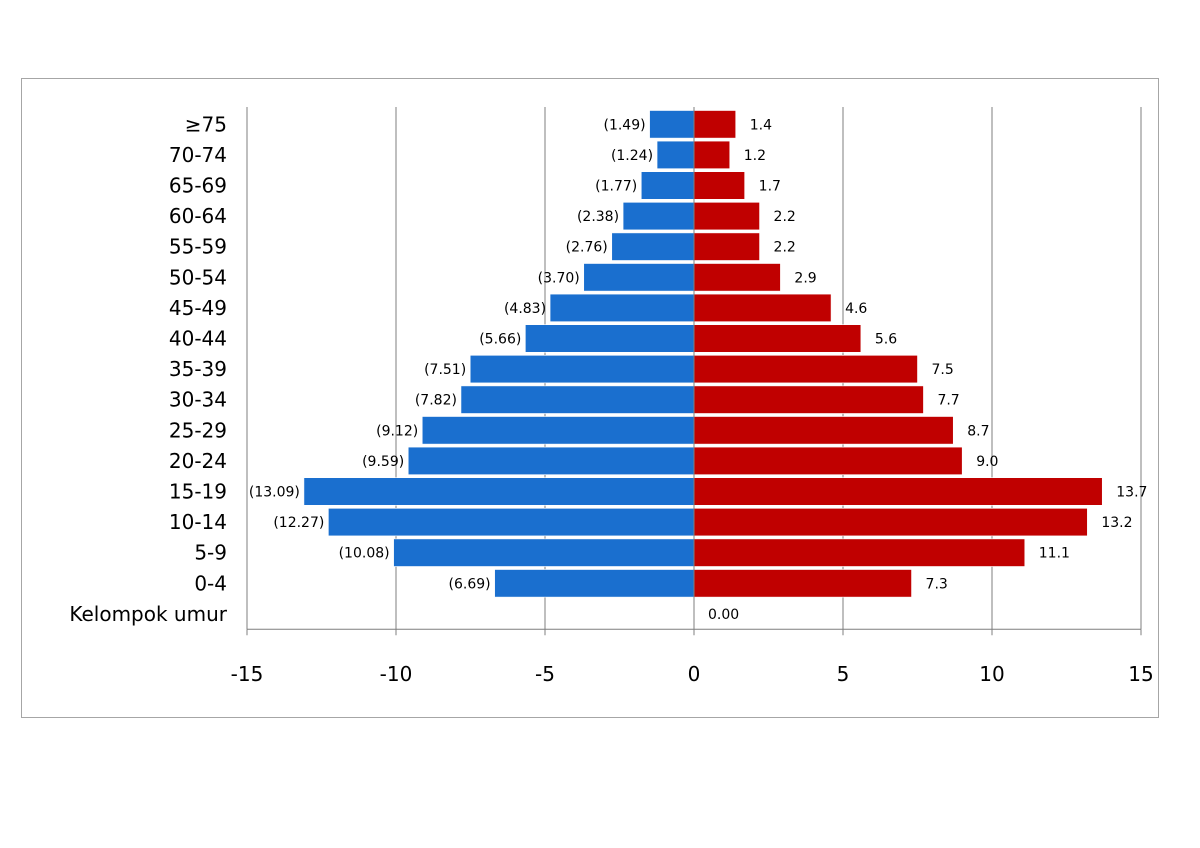 The width and height of the screenshot is (1200, 848). What do you see at coordinates (624, 125) in the screenshot?
I see `data-label-left: (1.49)` at bounding box center [624, 125].